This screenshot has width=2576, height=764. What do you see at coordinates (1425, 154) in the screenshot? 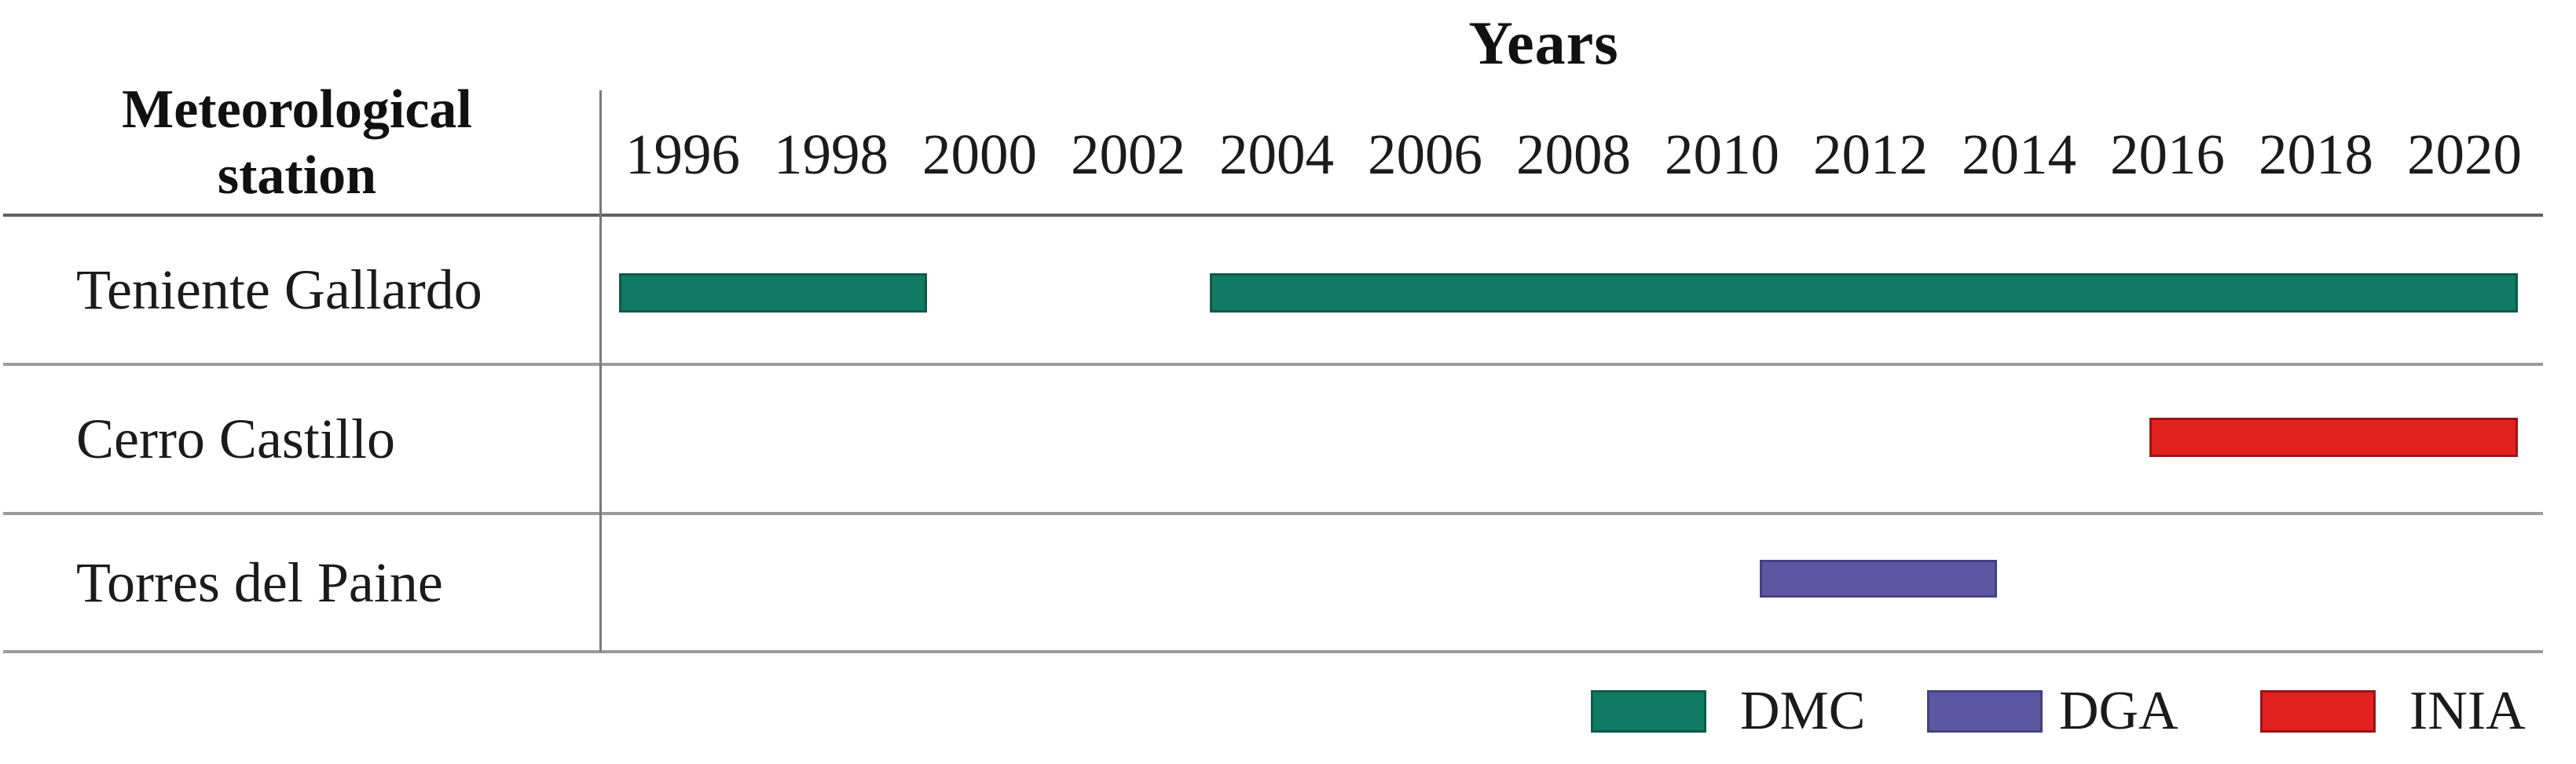
I see `year-tick-label-2006: 2006` at bounding box center [1425, 154].